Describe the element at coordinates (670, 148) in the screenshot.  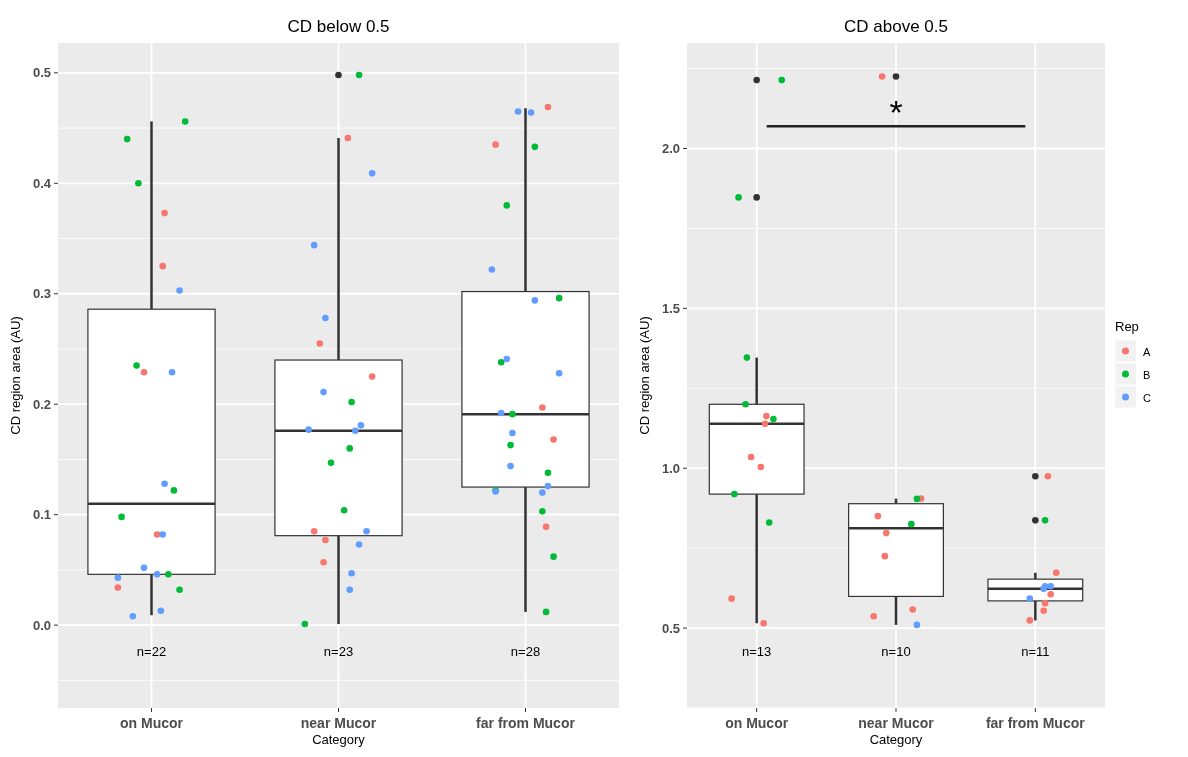
I see `y-tick-label: 2.0` at that location.